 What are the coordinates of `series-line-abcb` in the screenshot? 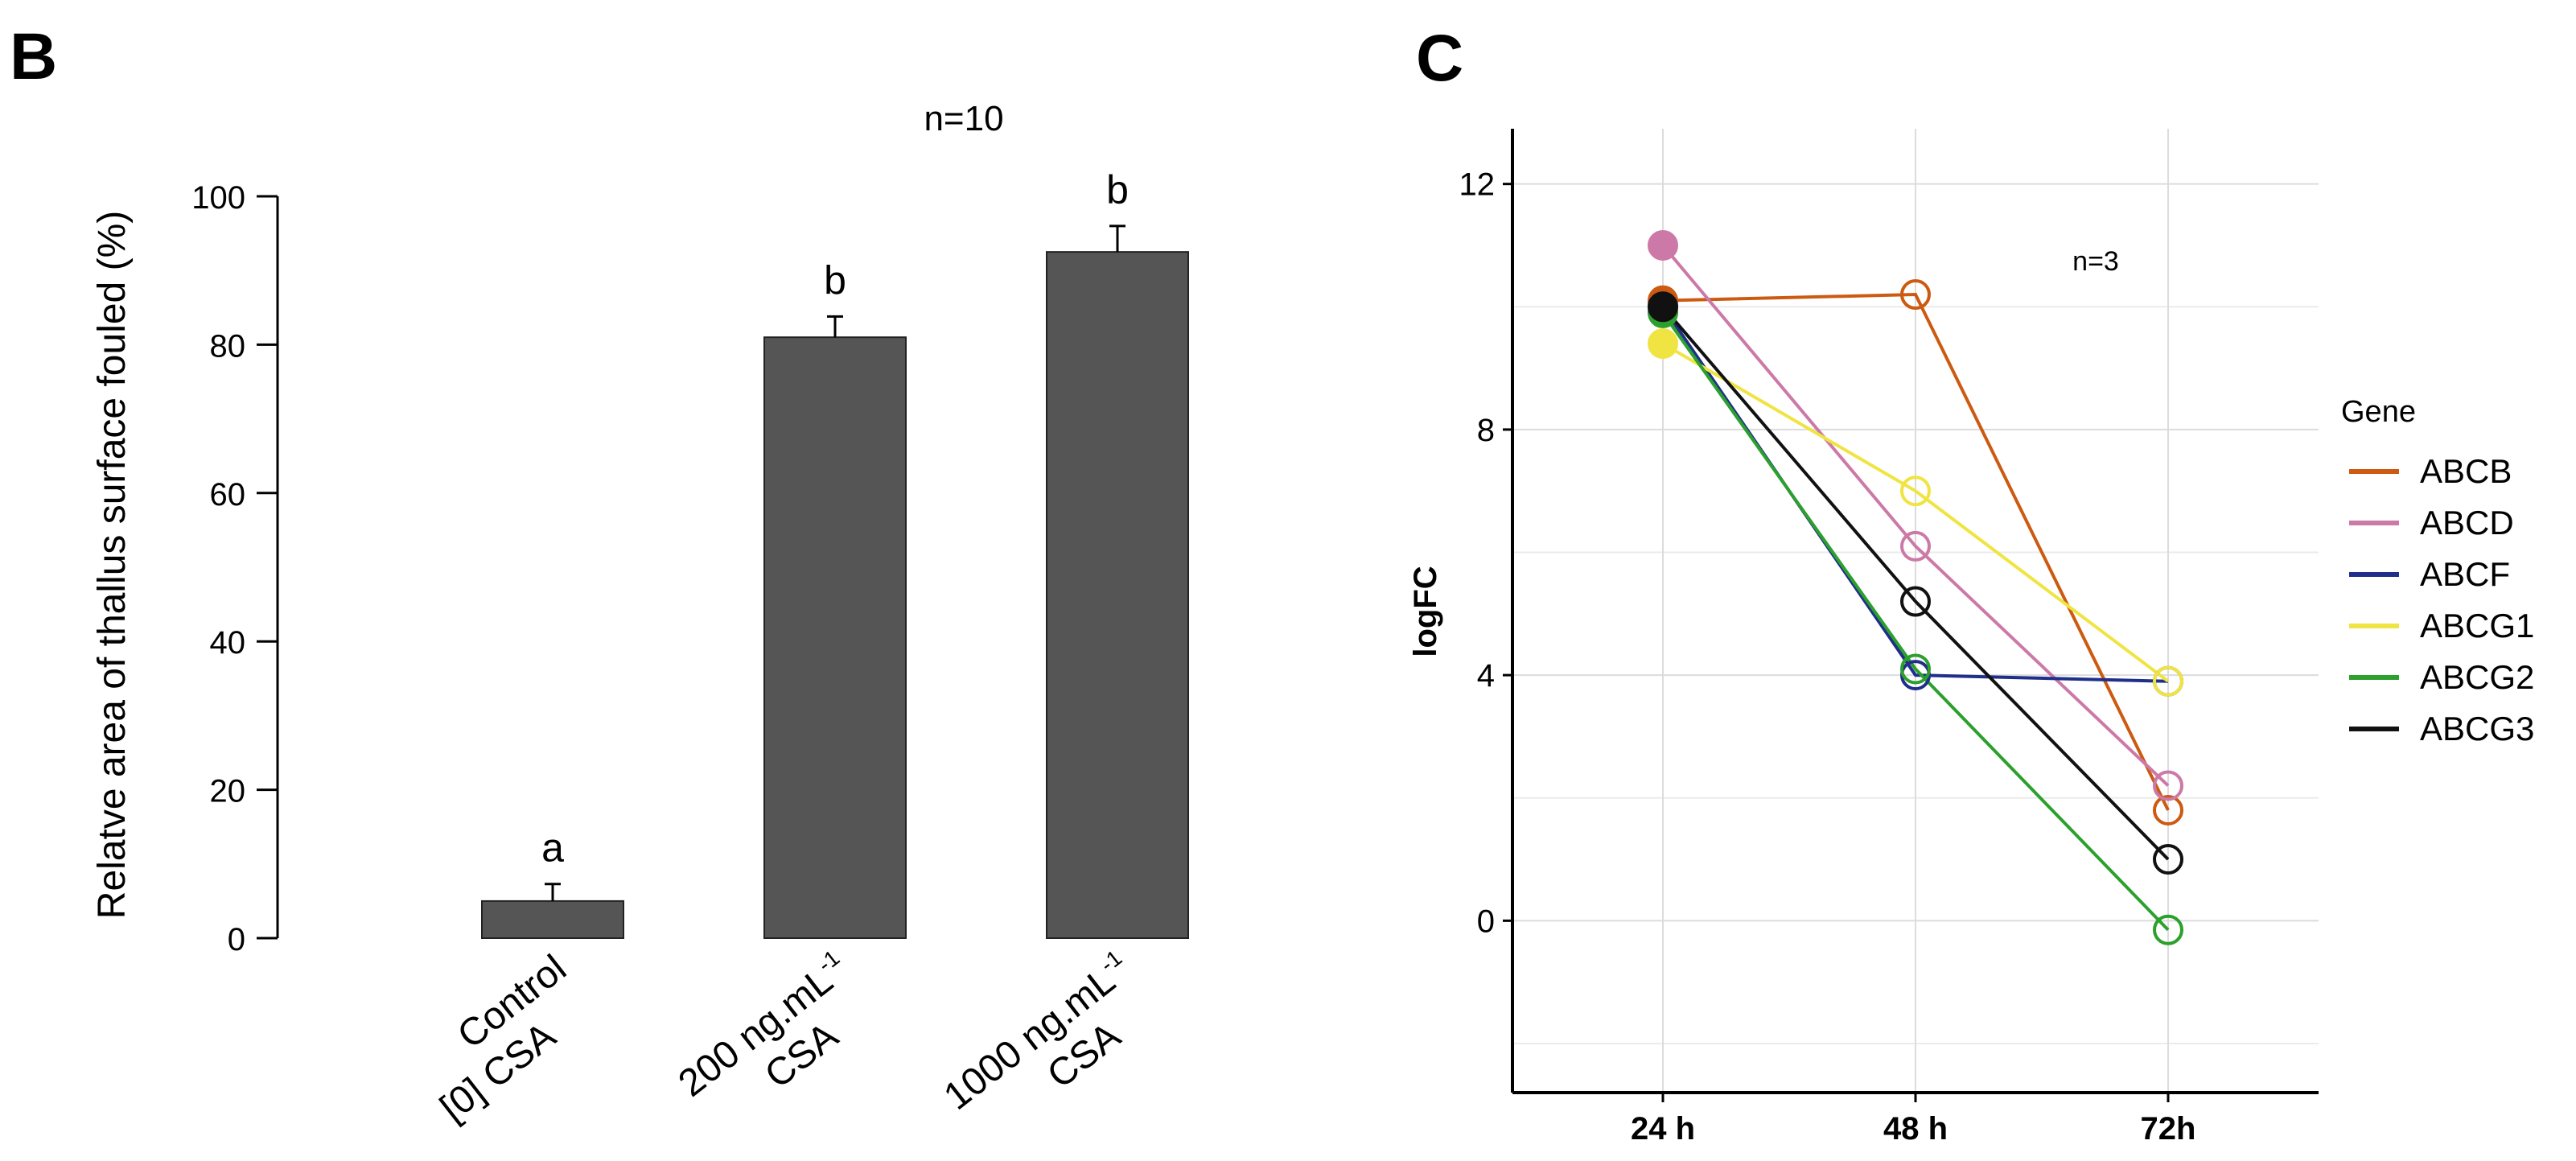 It's located at (1916, 551).